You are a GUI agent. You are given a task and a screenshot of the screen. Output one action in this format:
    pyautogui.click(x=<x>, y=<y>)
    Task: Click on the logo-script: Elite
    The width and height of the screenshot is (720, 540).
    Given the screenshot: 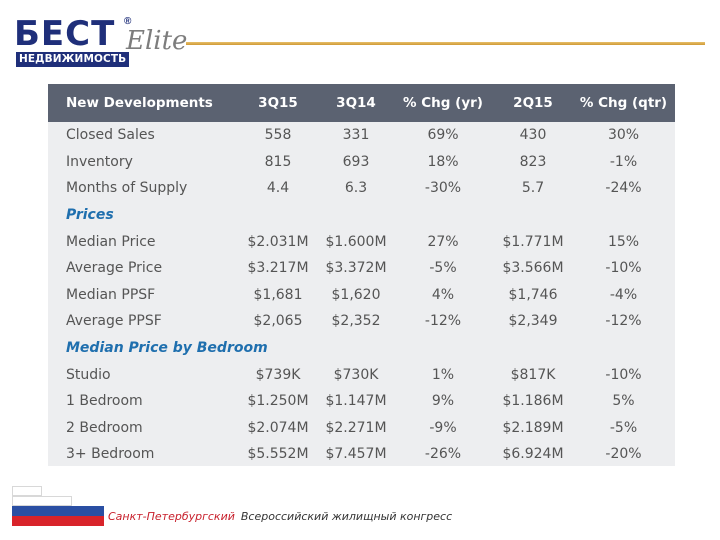 What is the action you would take?
    pyautogui.click(x=157, y=41)
    